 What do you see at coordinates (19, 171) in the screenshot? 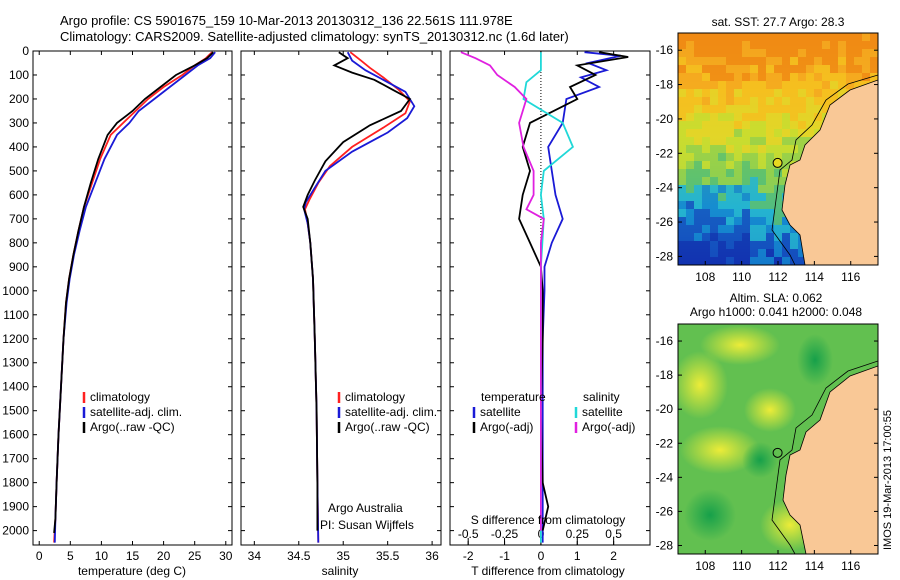
I see `depth-tick-label: 500` at bounding box center [19, 171].